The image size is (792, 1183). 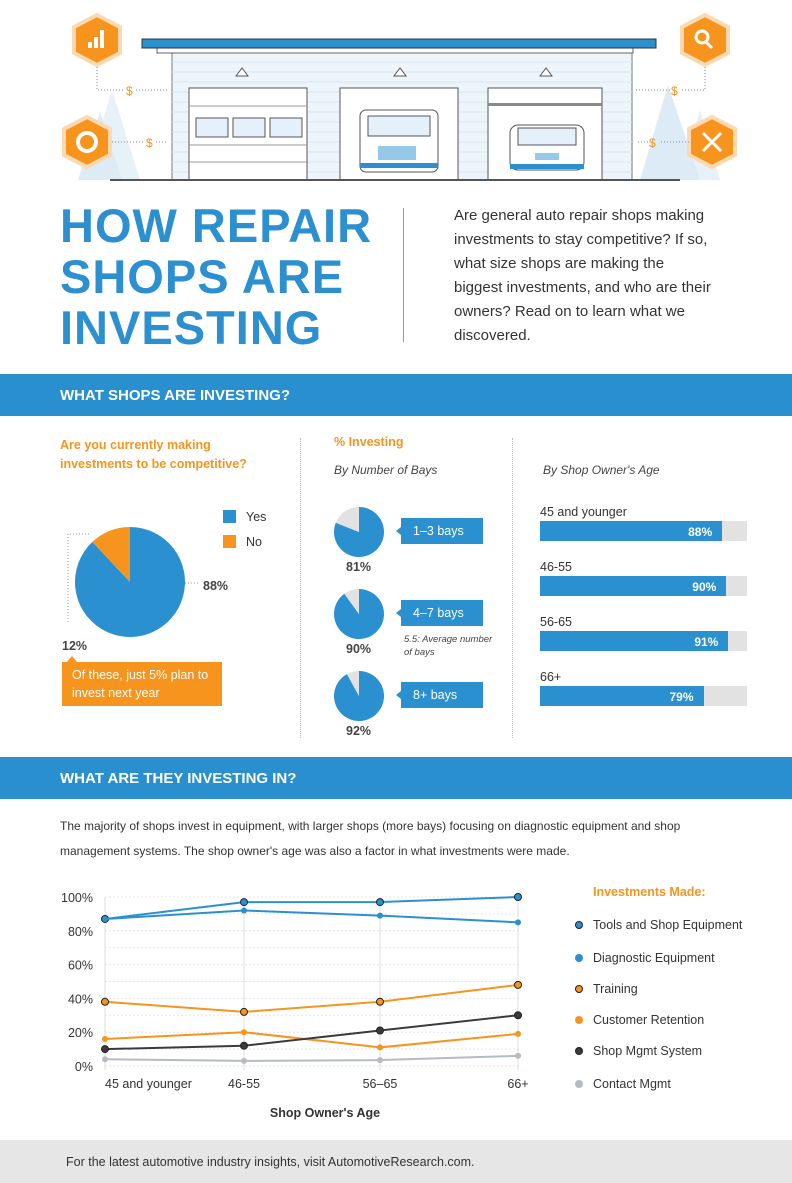 I want to click on x-tick-label: 66+, so click(x=517, y=1084).